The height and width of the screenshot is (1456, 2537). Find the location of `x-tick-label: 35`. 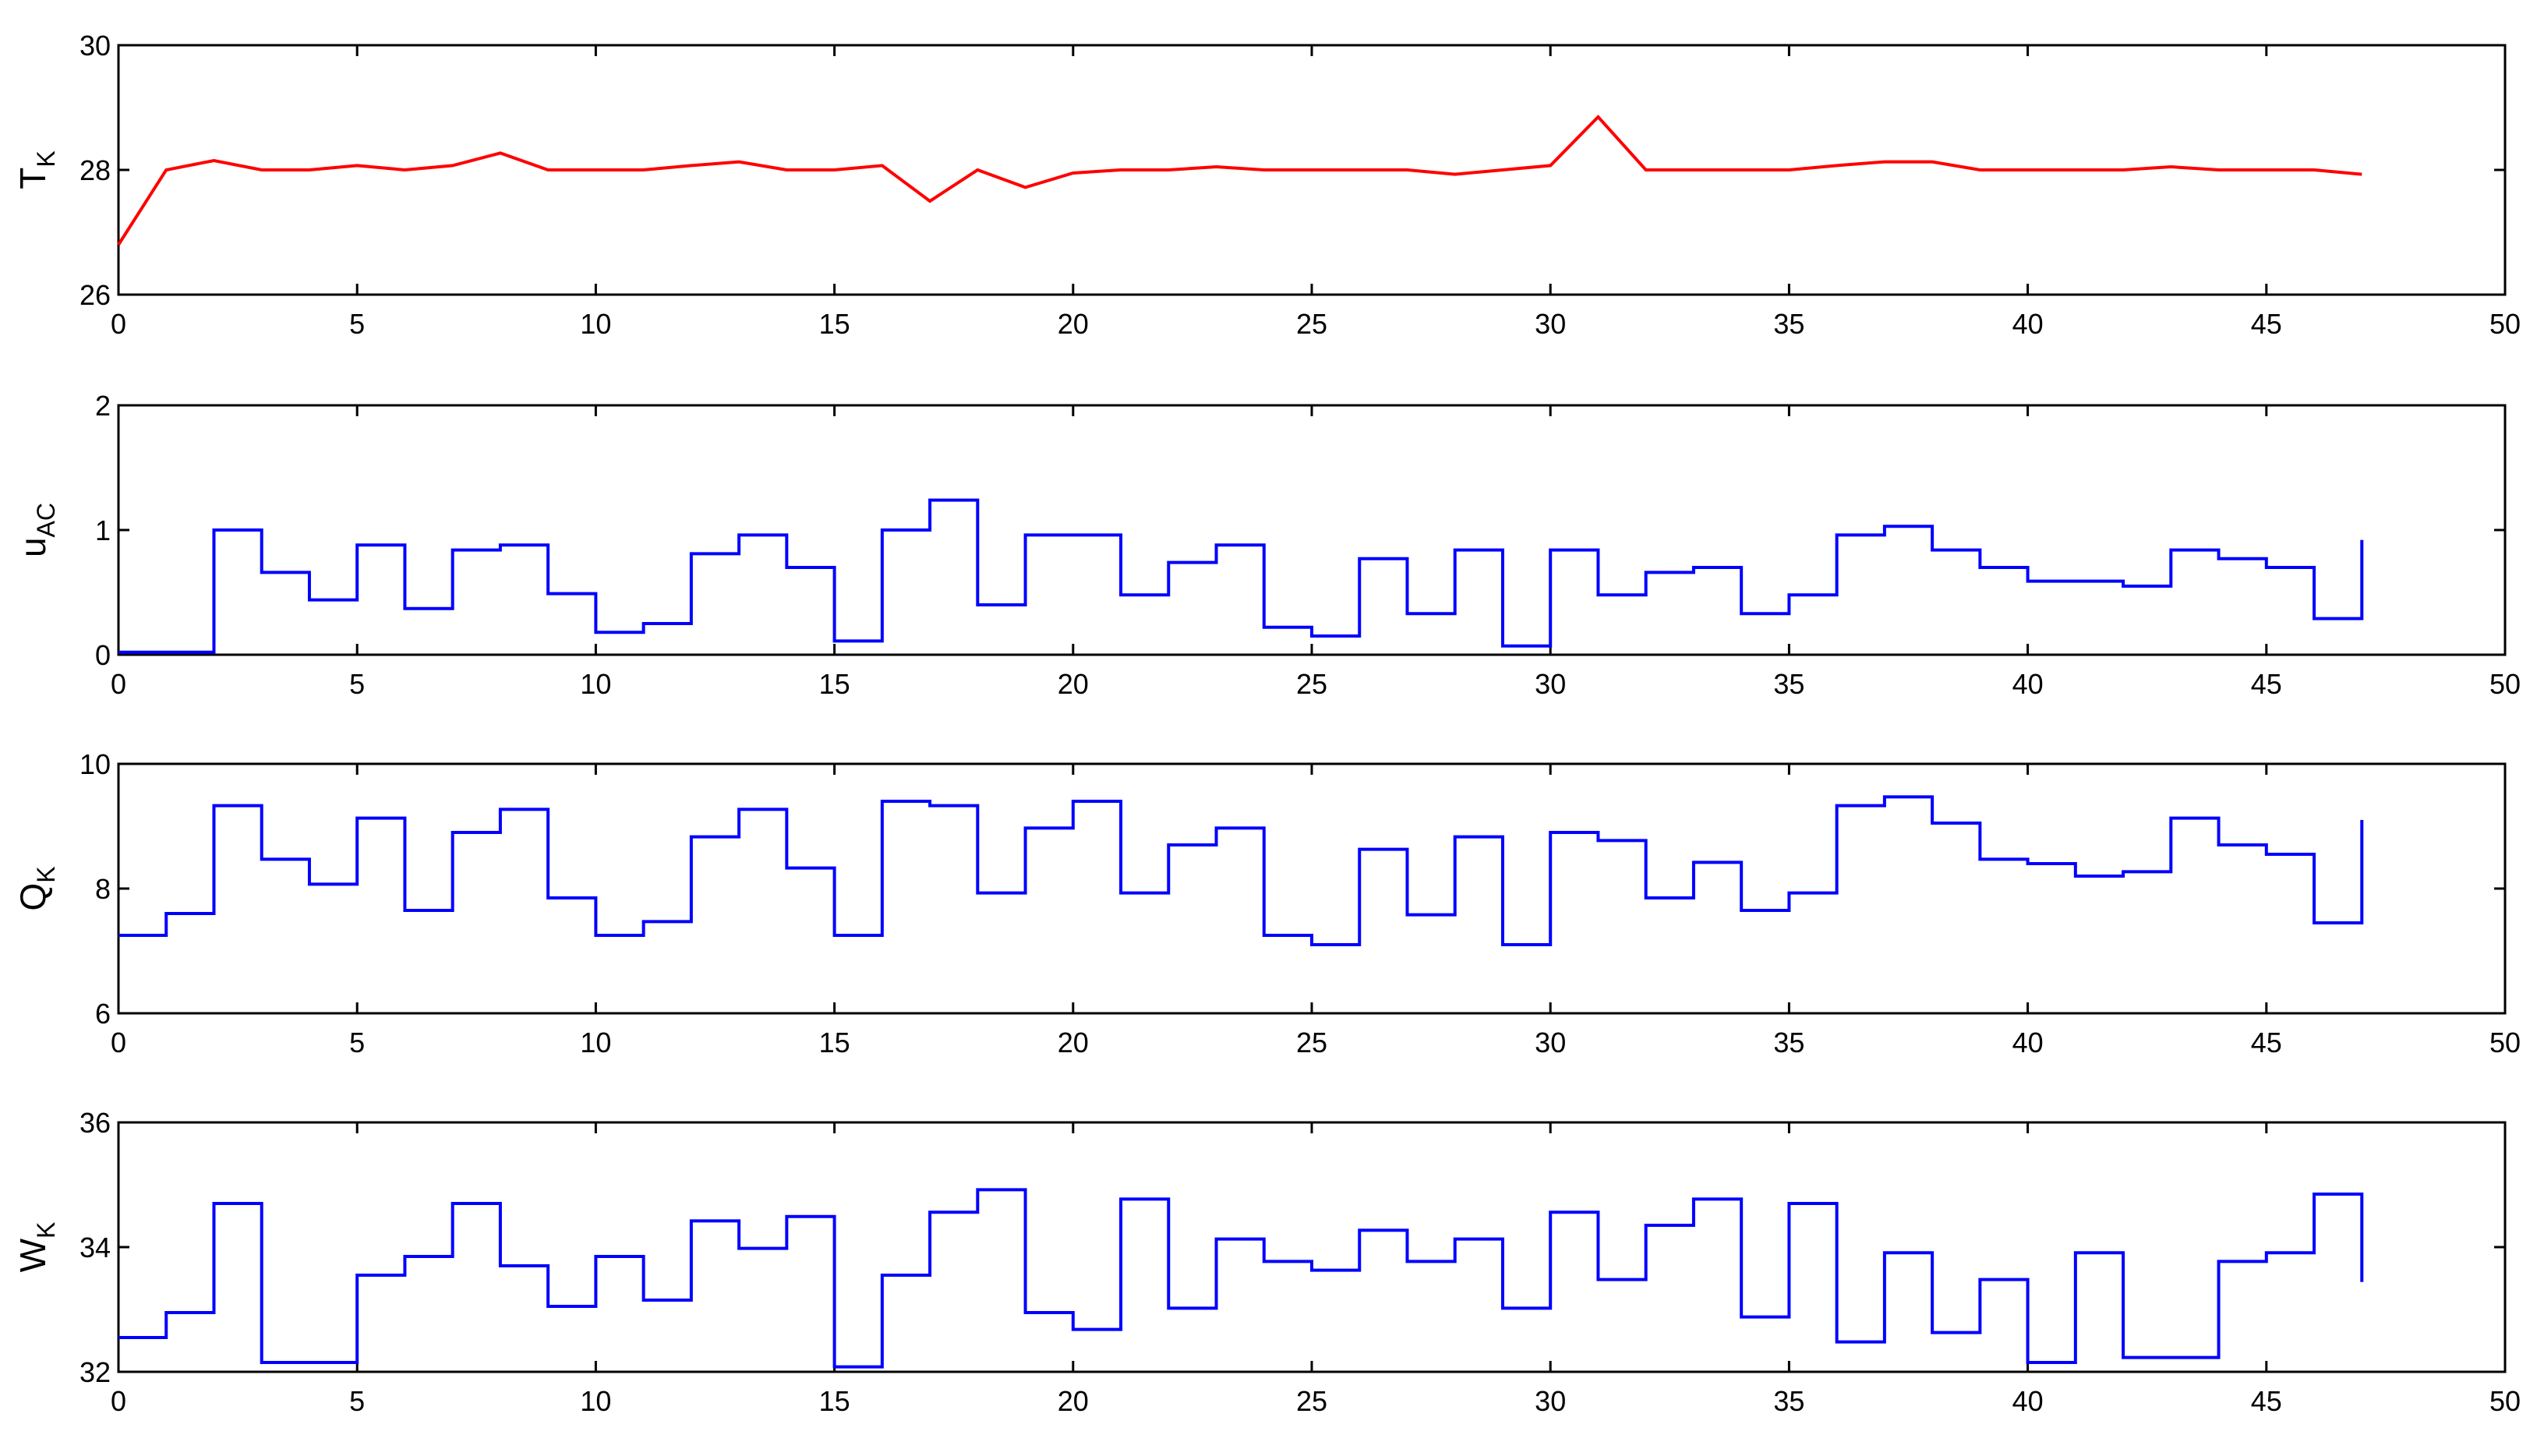

x-tick-label: 35 is located at coordinates (1788, 324).